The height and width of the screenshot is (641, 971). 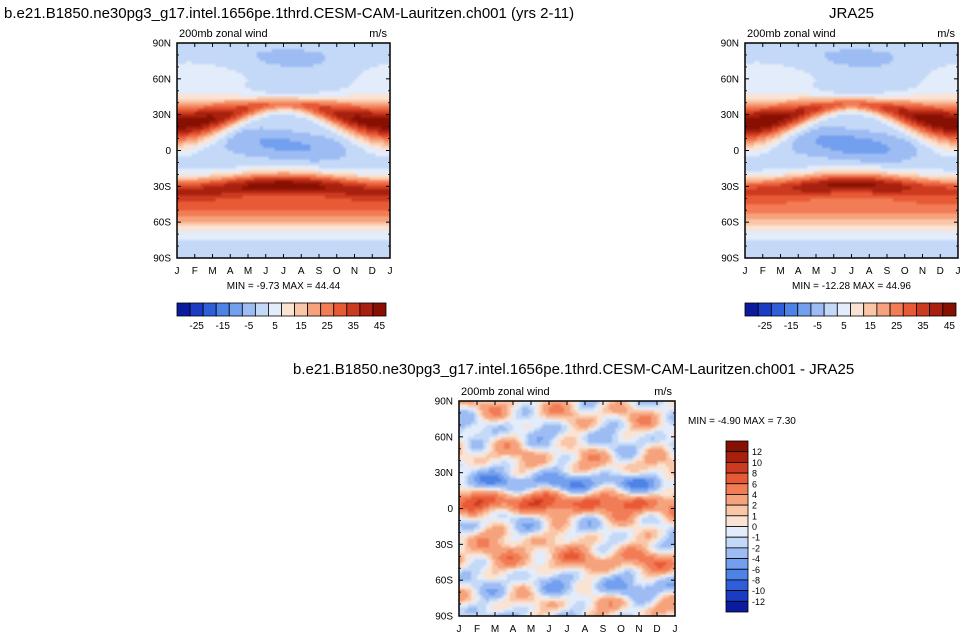 What do you see at coordinates (444, 437) in the screenshot?
I see `diff-ytick-label: 60N` at bounding box center [444, 437].